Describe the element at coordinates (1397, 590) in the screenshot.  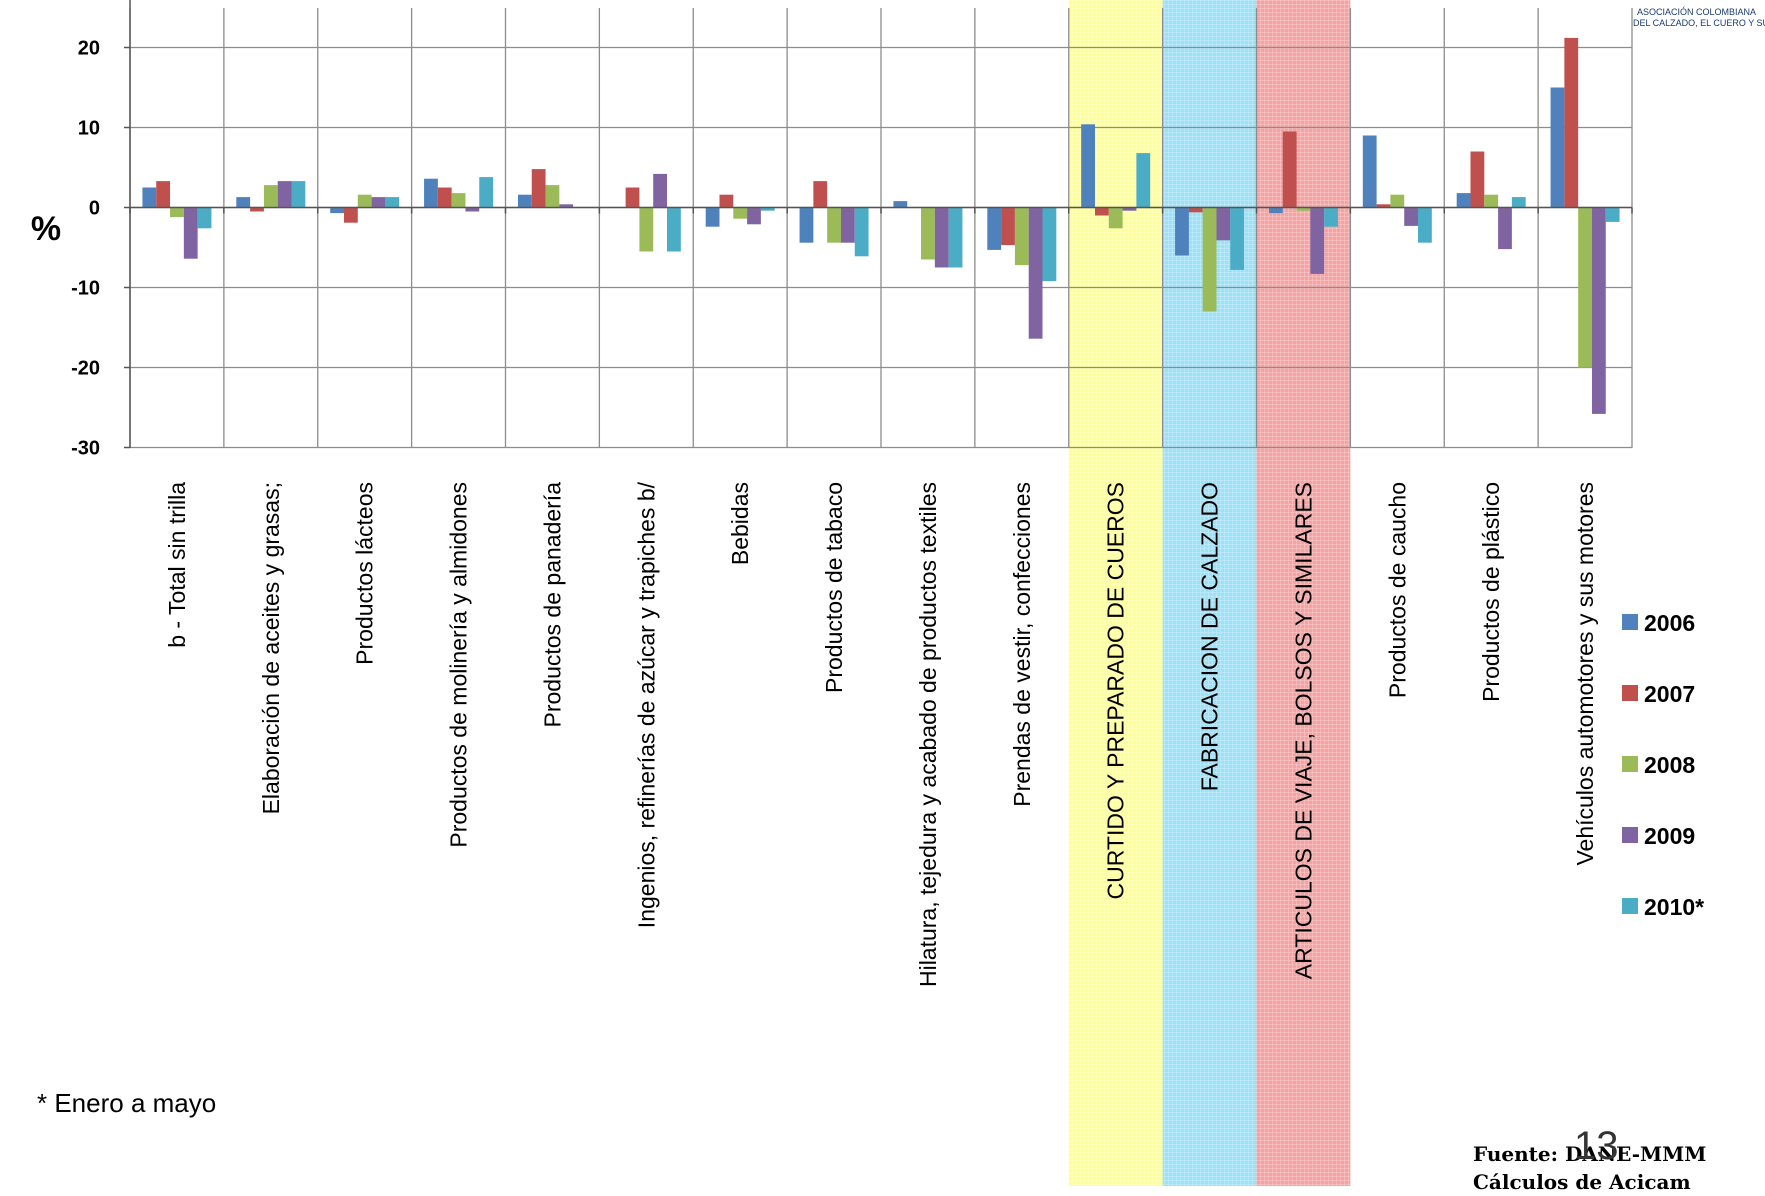
I see `category-label: Productos de caucho` at that location.